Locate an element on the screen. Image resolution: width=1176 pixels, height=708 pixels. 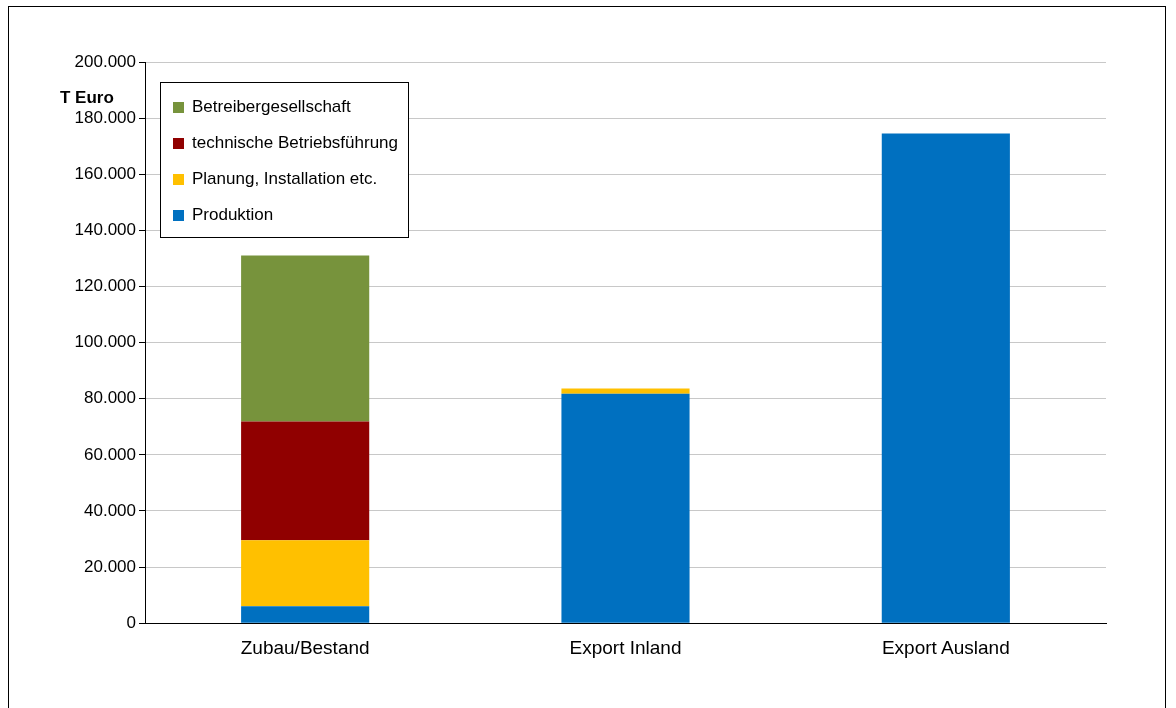
legend-label: Planung, Installation etc. is located at coordinates (285, 179).